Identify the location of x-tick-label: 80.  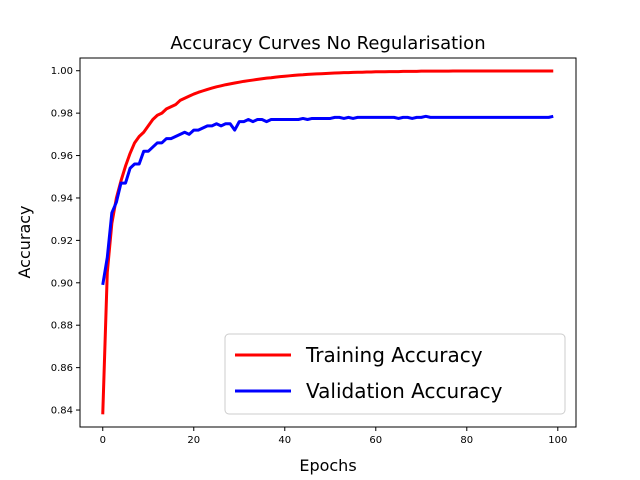
(466, 440).